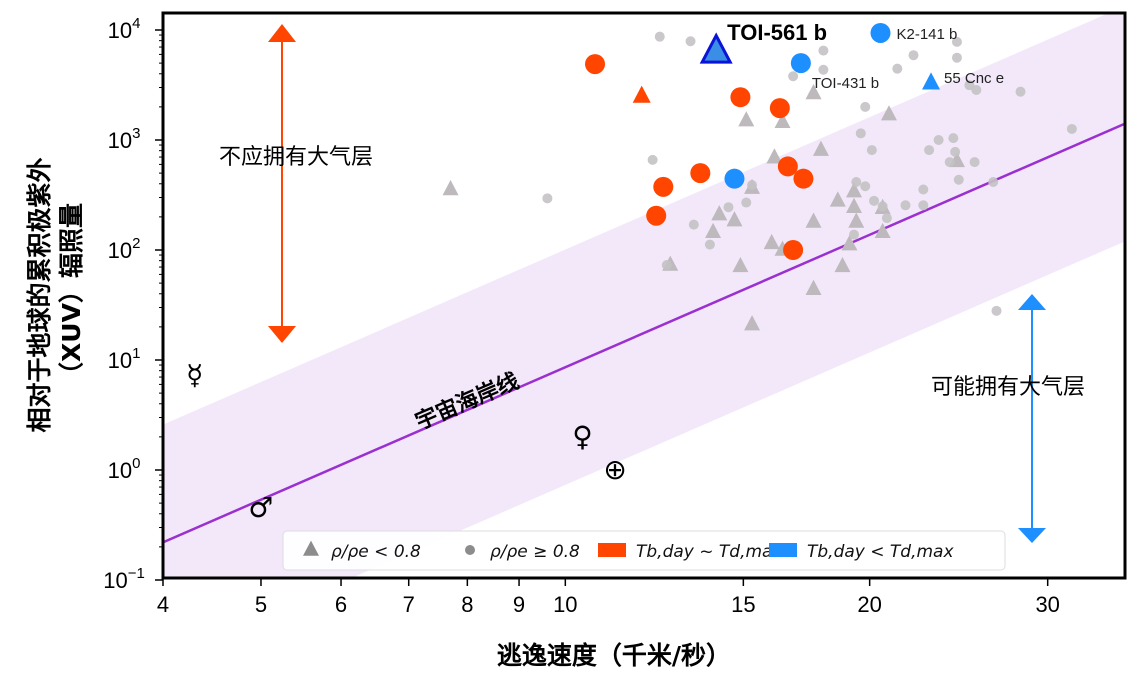  Describe the element at coordinates (535, 552) in the screenshot. I see `legend-label: ρ/ρe ≥ 0.8` at that location.